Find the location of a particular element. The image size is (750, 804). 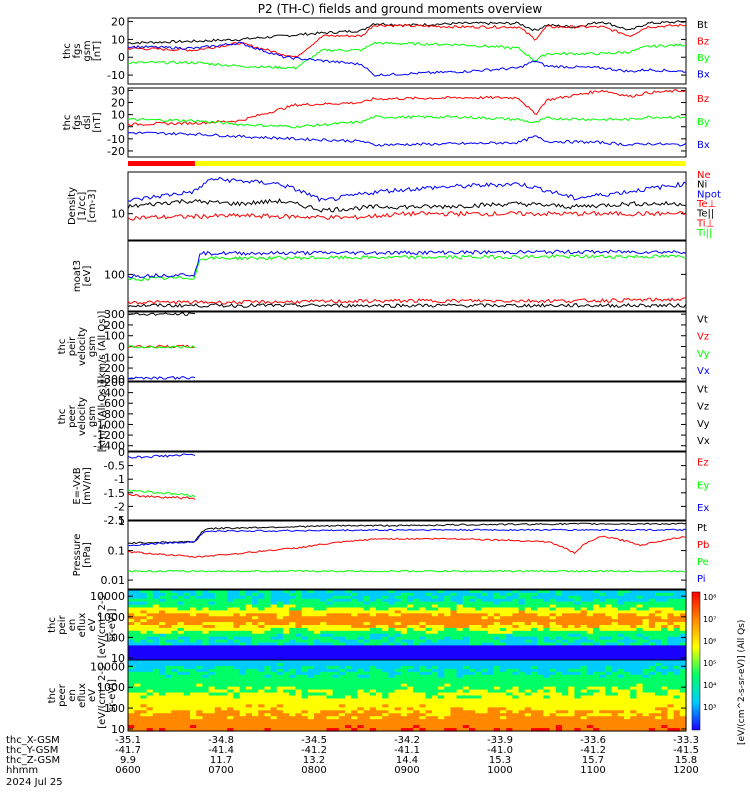

y-tick-label: -200 is located at coordinates (112, 368).